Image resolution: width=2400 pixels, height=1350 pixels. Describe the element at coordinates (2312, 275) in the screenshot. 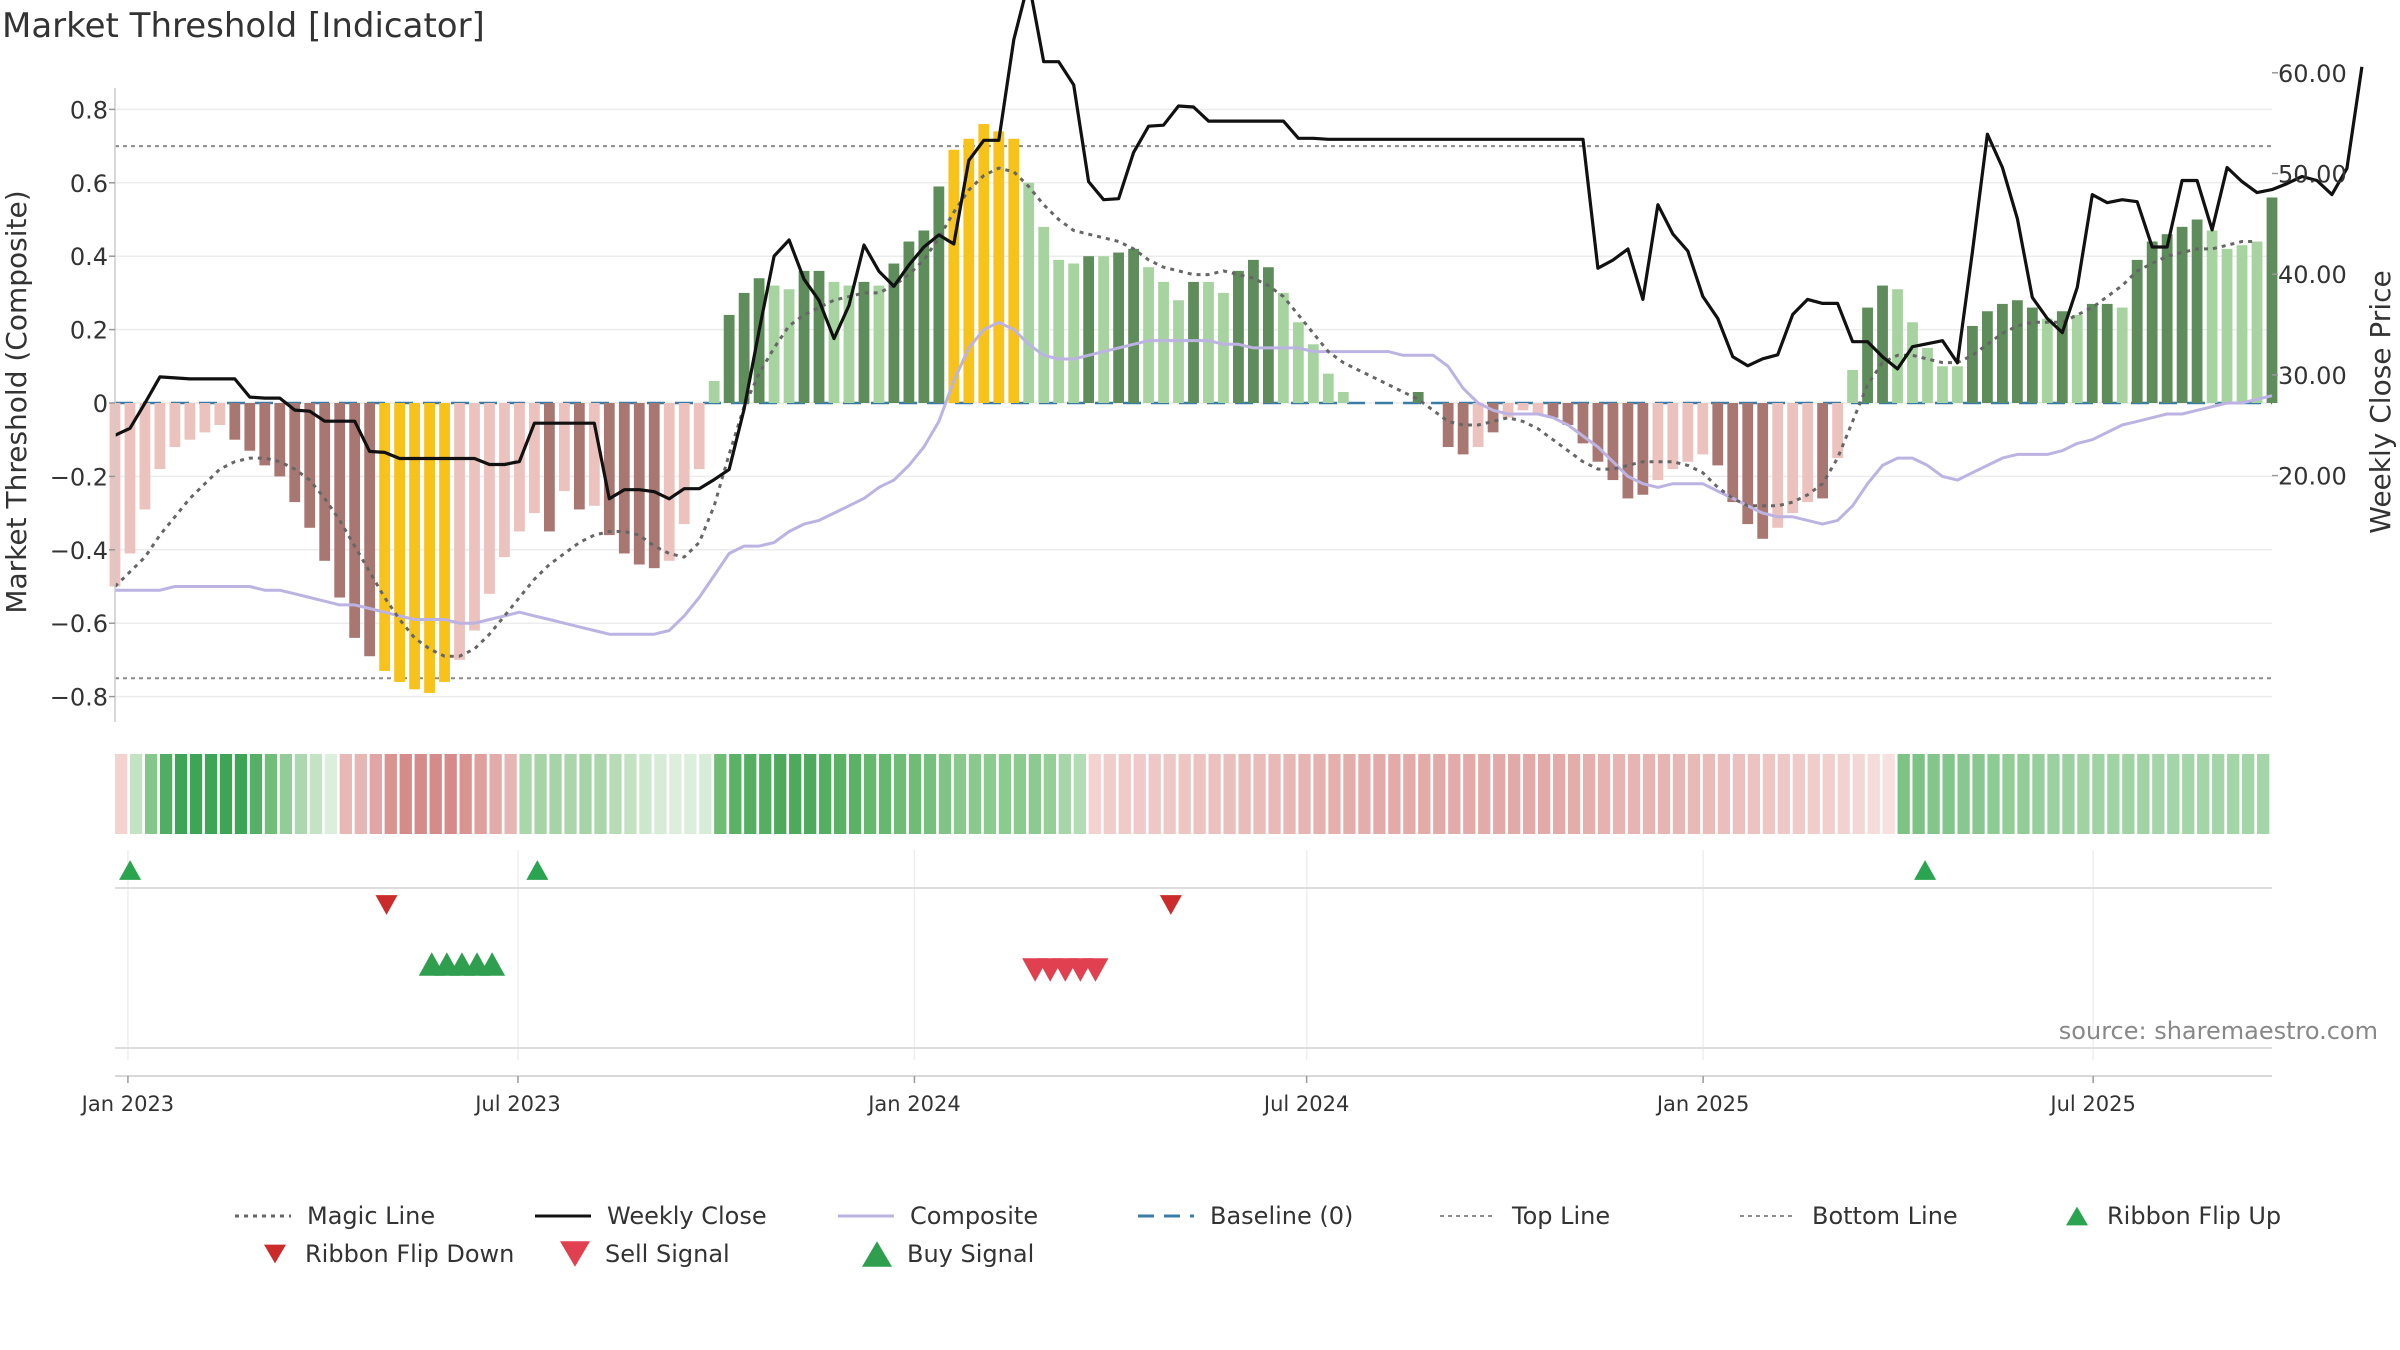

I see `right-tick-label: 40.00` at that location.